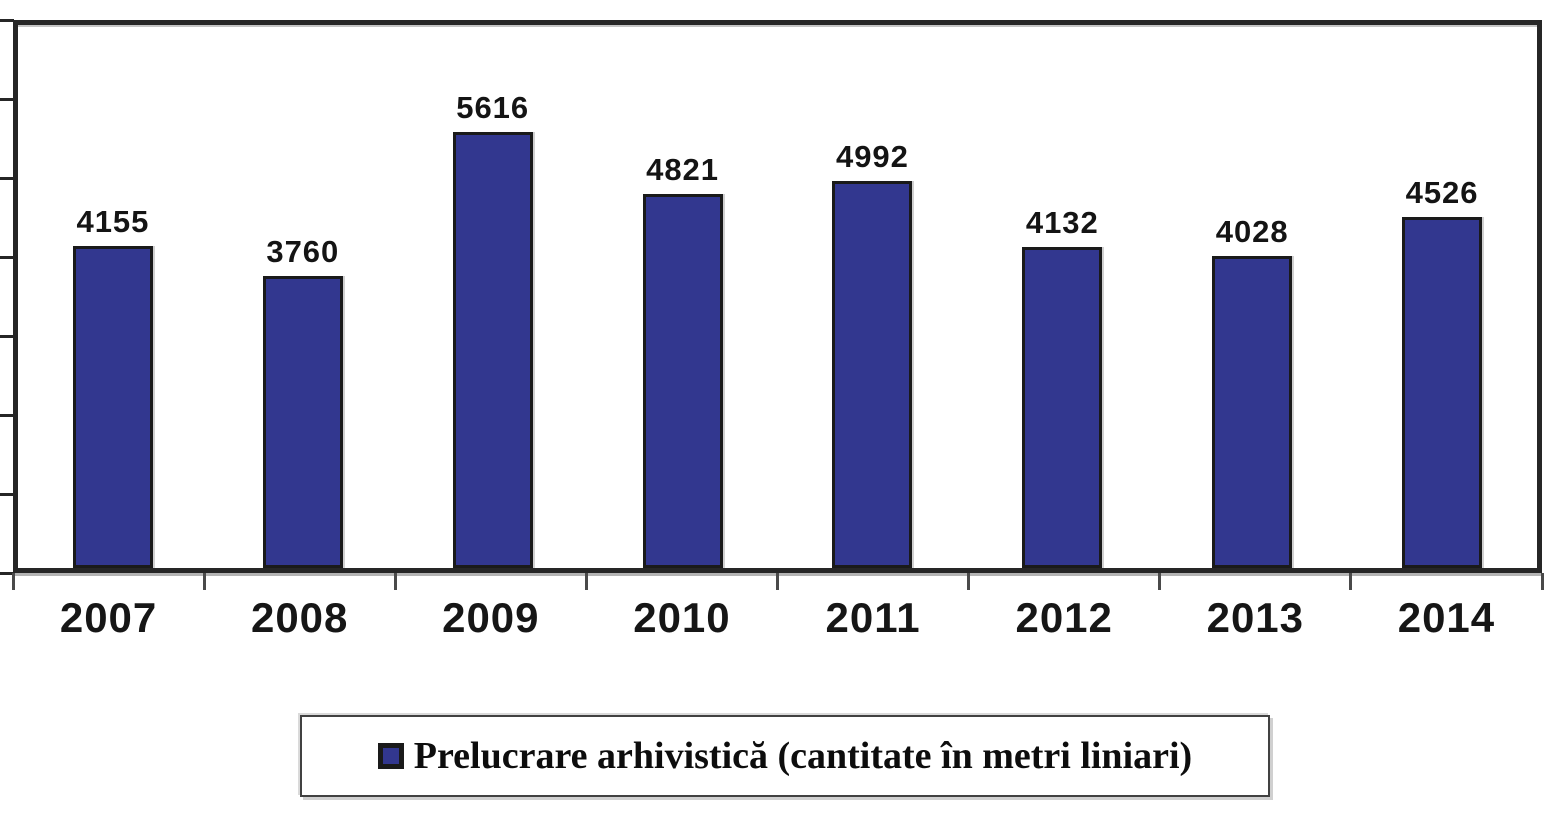 This screenshot has height=817, width=1549. I want to click on x-axis-label: 2010, so click(682, 617).